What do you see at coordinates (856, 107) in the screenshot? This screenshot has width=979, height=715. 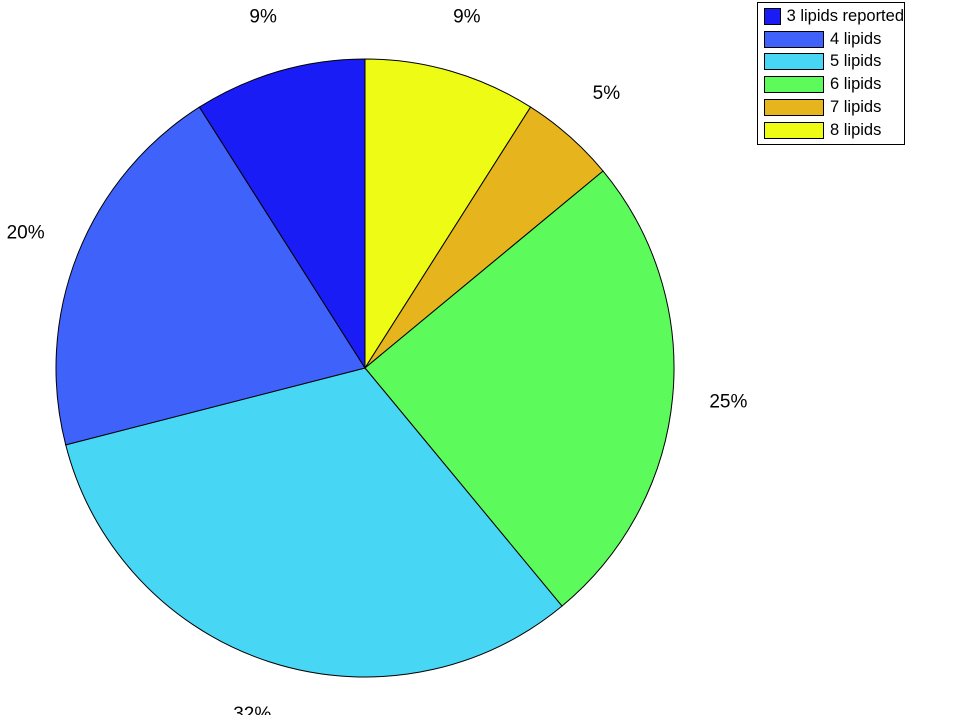 I see `legend-label-7-lipids: 7 lipids` at bounding box center [856, 107].